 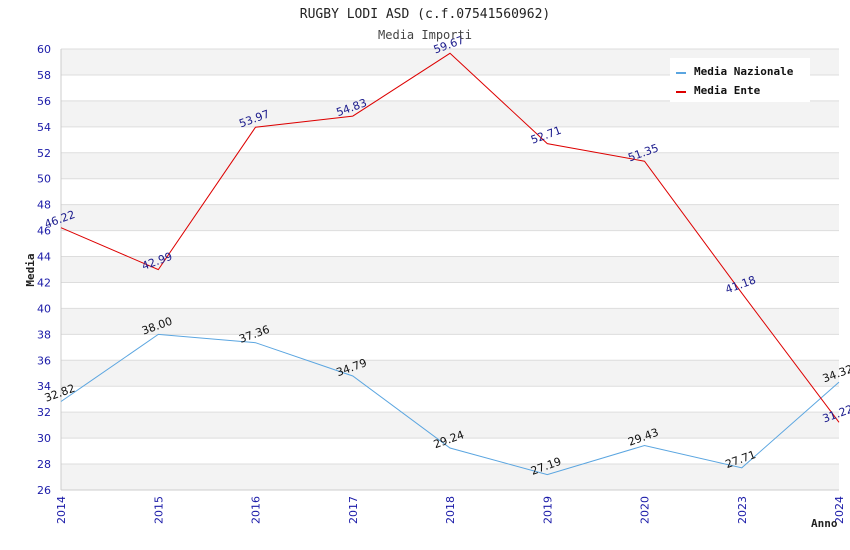 What do you see at coordinates (44, 282) in the screenshot?
I see `y-tick-label: 42` at bounding box center [44, 282].